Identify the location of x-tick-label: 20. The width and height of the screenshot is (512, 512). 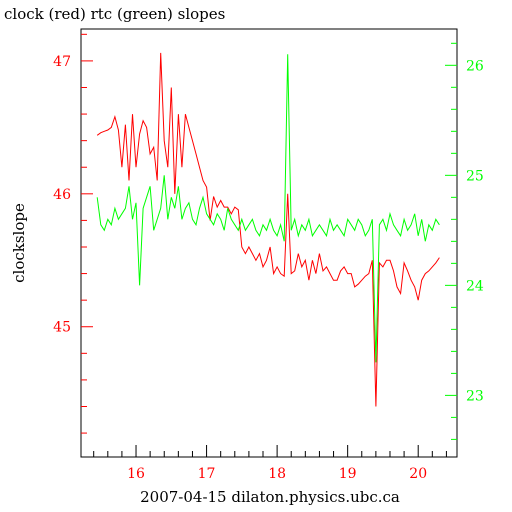
(418, 474).